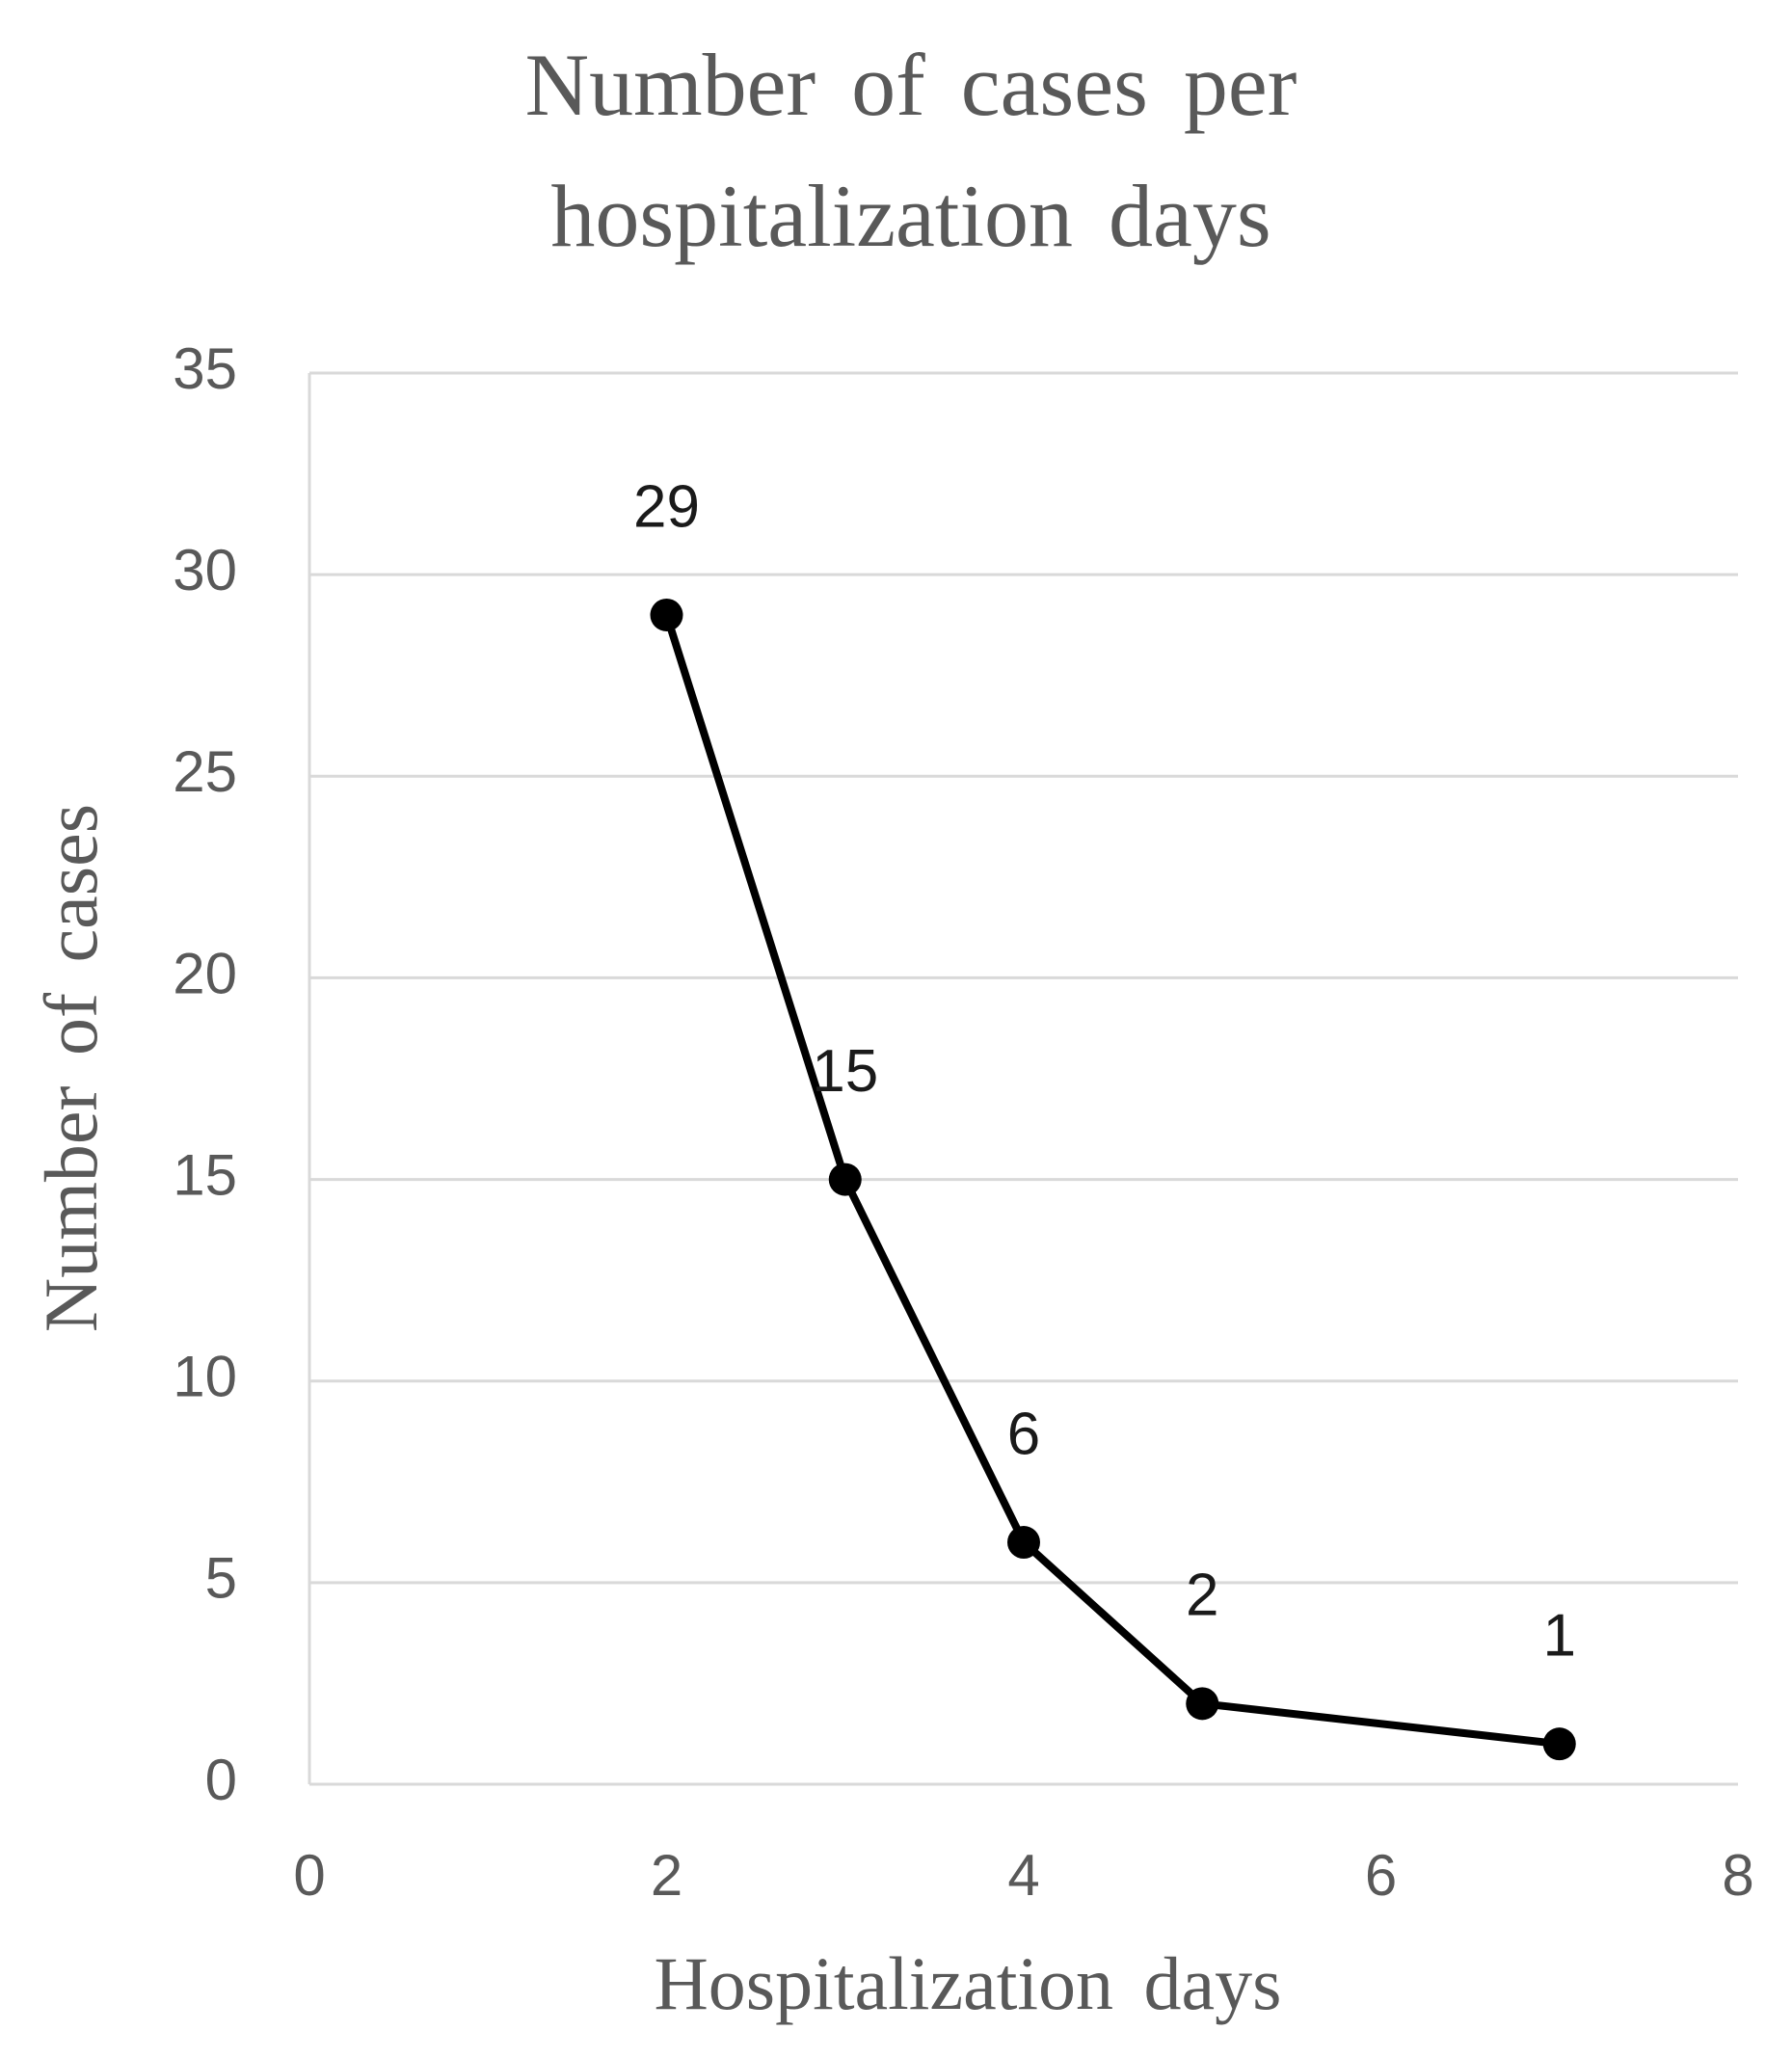 Image resolution: width=1792 pixels, height=2058 pixels. What do you see at coordinates (205, 368) in the screenshot?
I see `y-tick-label: 35` at bounding box center [205, 368].